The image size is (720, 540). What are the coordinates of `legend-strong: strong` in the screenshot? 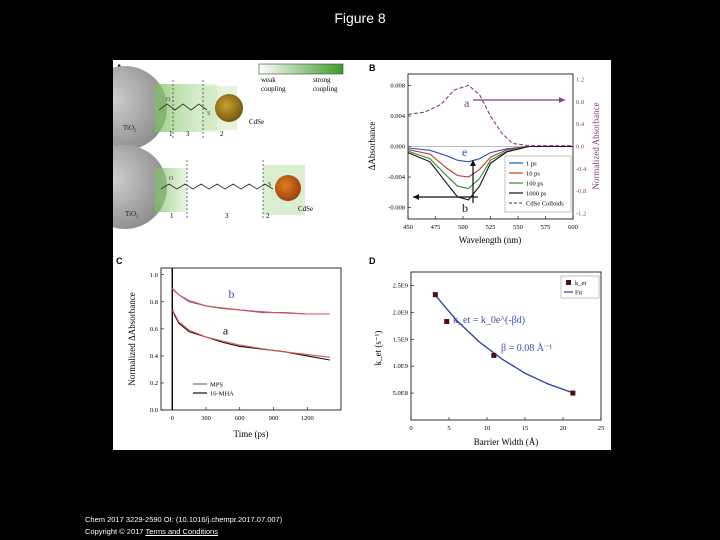 It's located at (322, 80).